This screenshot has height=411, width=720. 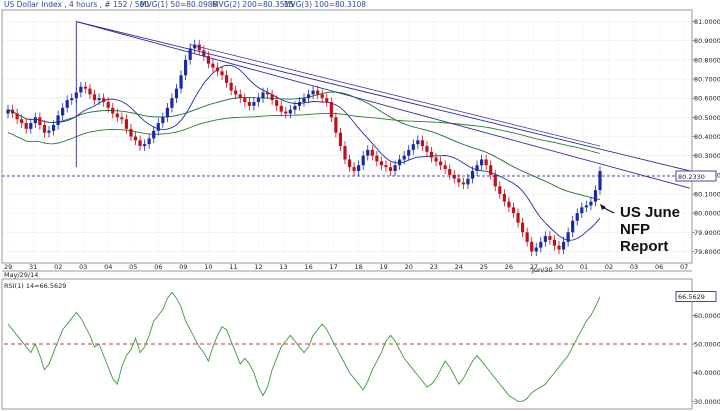 I want to click on price-tick-label: 81.0000, so click(x=707, y=22).